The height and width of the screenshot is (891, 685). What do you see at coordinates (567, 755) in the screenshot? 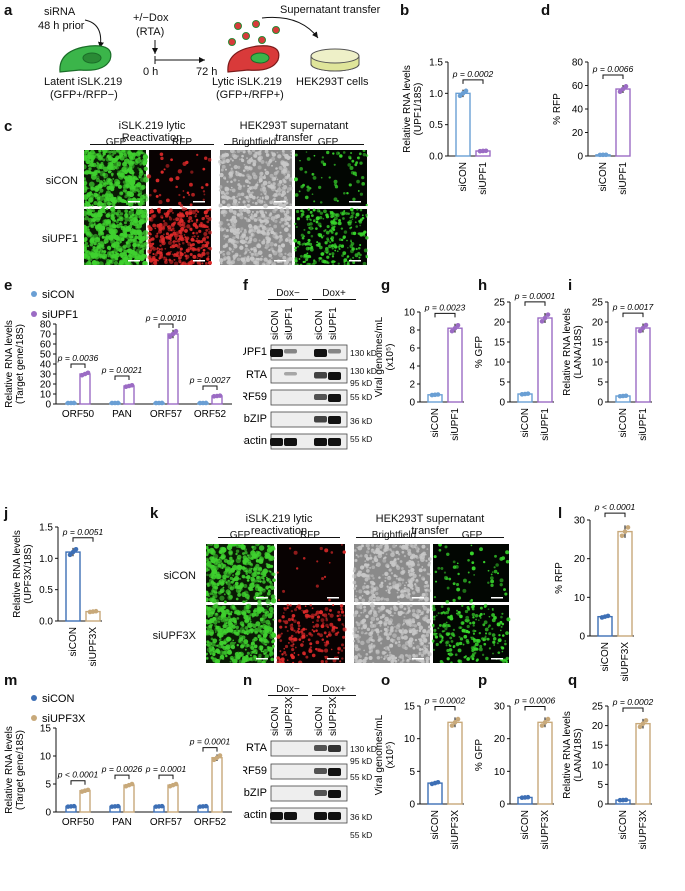
I see `y-axis-label: Relative RNA levels` at bounding box center [567, 755].